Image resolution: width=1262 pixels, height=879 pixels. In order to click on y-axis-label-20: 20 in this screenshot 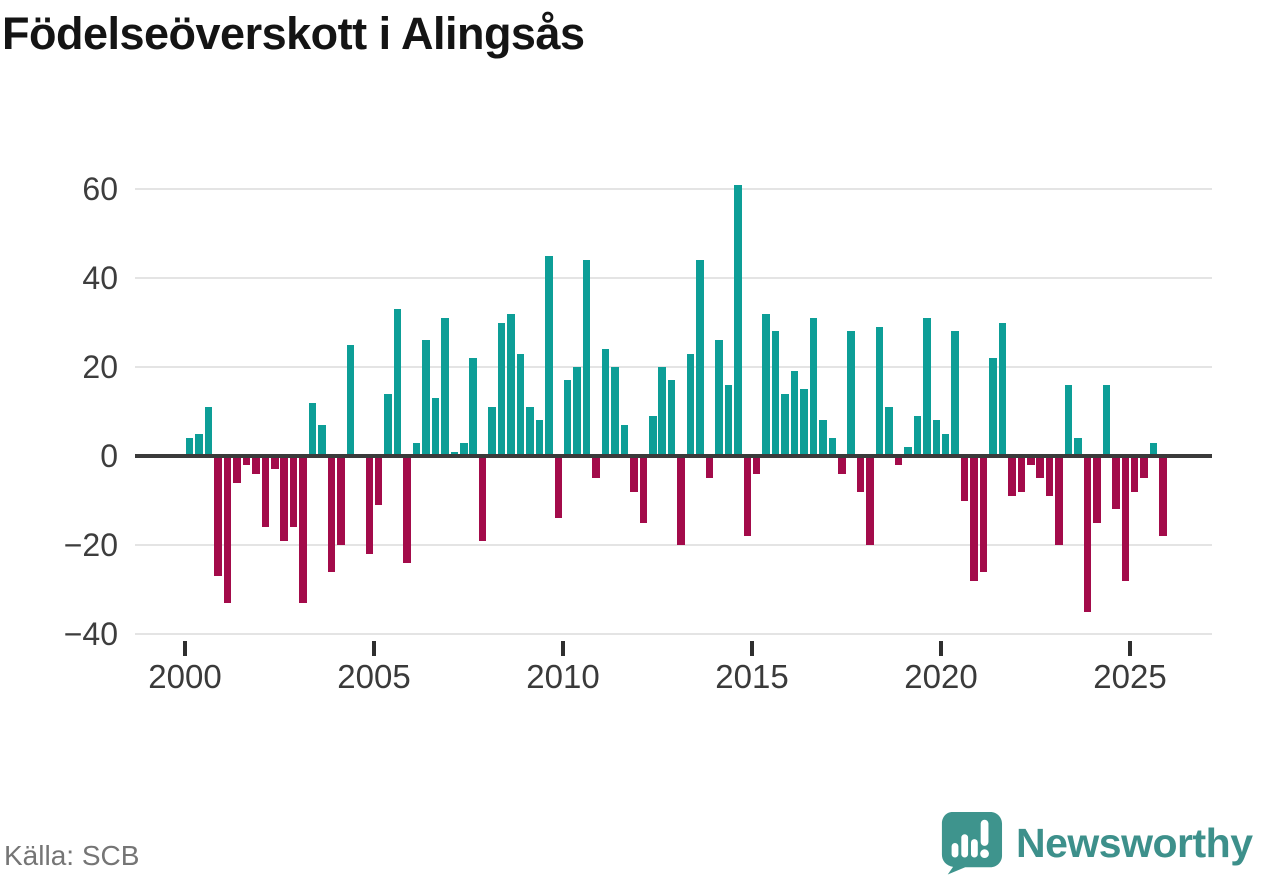, I will do `click(100, 367)`.